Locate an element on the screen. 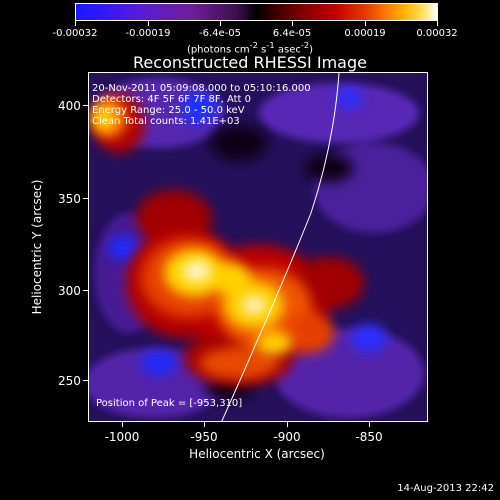 The width and height of the screenshot is (500, 500). x-tick-label: -1000 is located at coordinates (122, 437).